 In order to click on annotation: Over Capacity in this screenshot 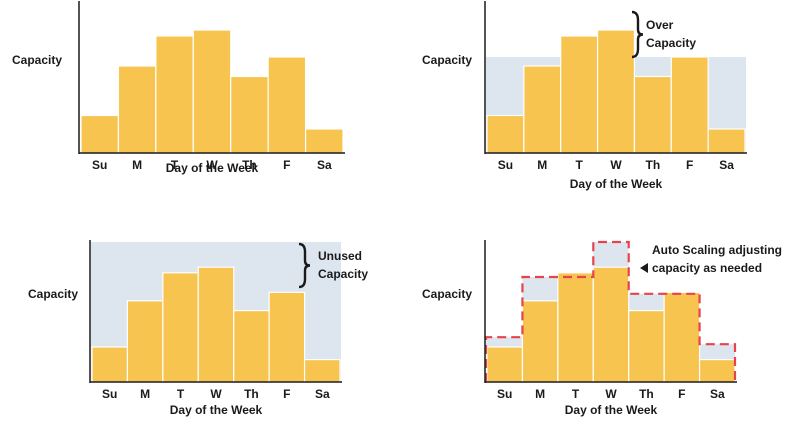, I will do `click(671, 34)`.